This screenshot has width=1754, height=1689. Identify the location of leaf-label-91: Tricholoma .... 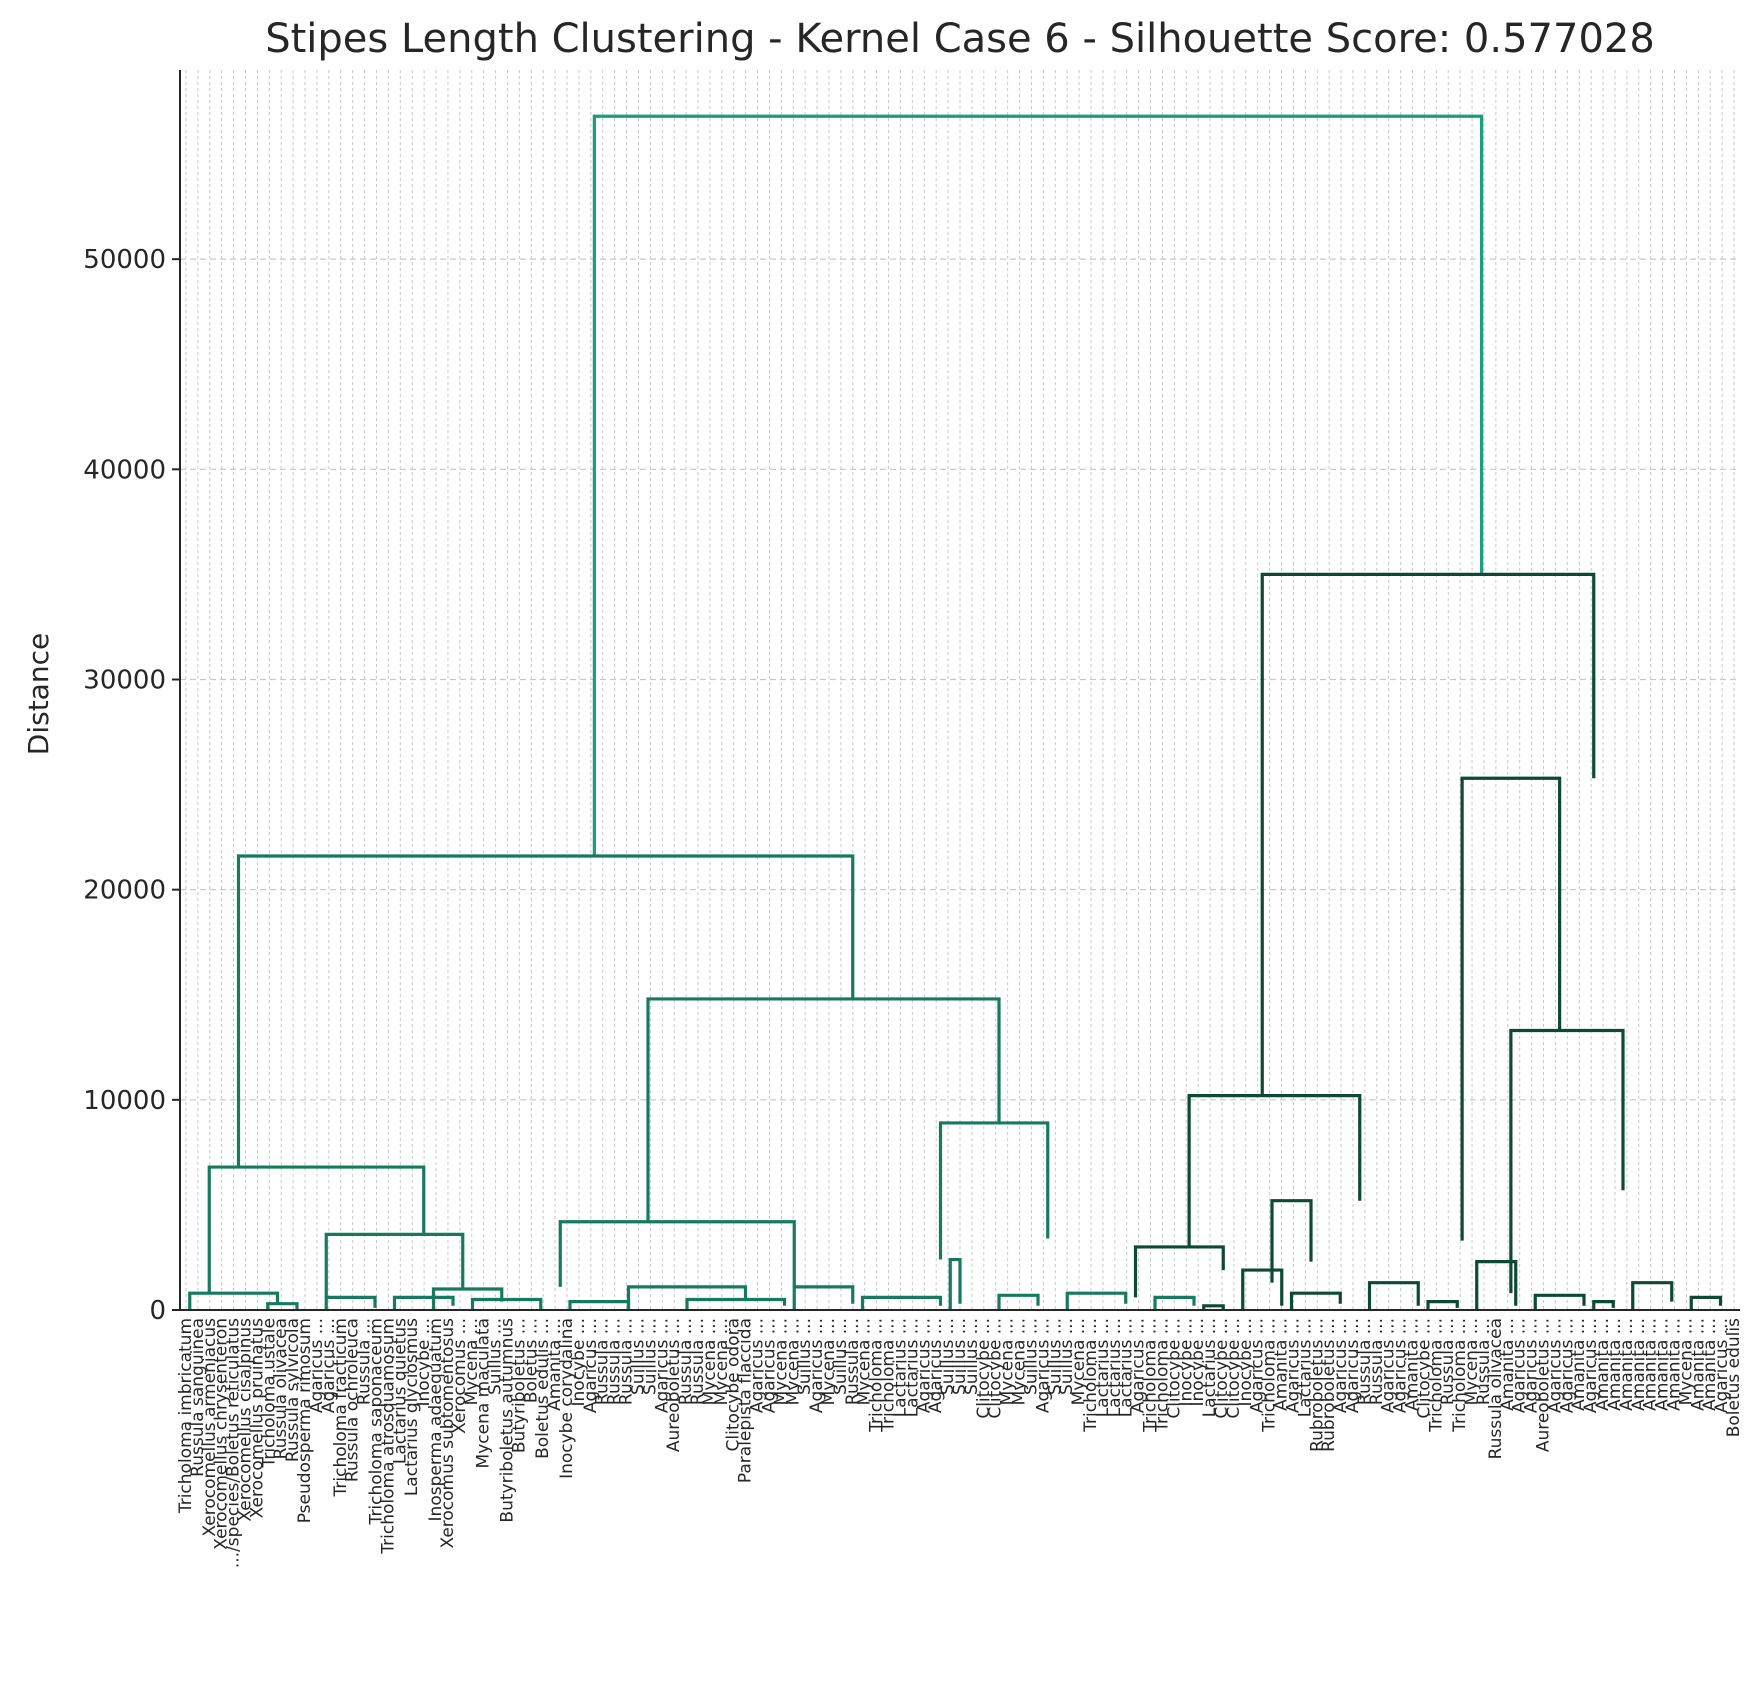
(1270, 1375).